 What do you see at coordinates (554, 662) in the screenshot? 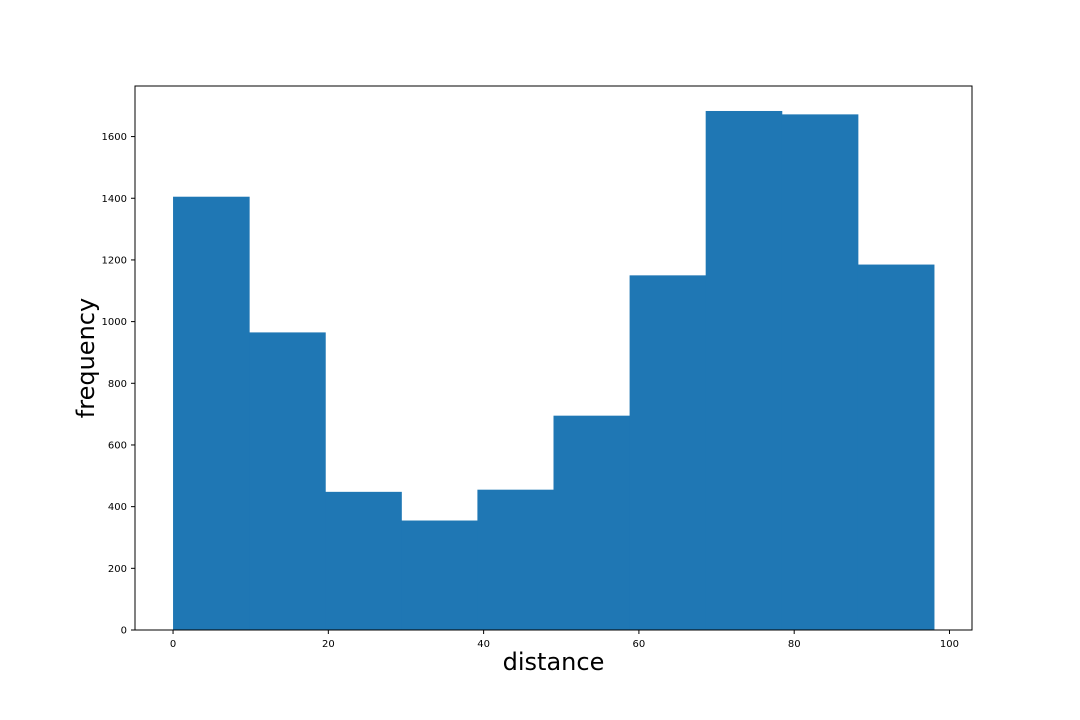
I see `x-axis-label: distance` at bounding box center [554, 662].